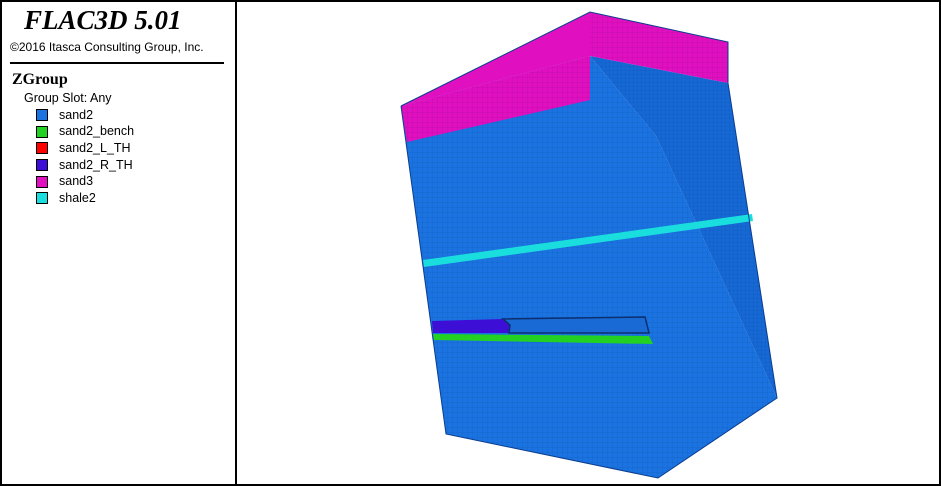 The width and height of the screenshot is (941, 486). Describe the element at coordinates (471, 326) in the screenshot. I see `sand2-r-th-tunnel` at that location.